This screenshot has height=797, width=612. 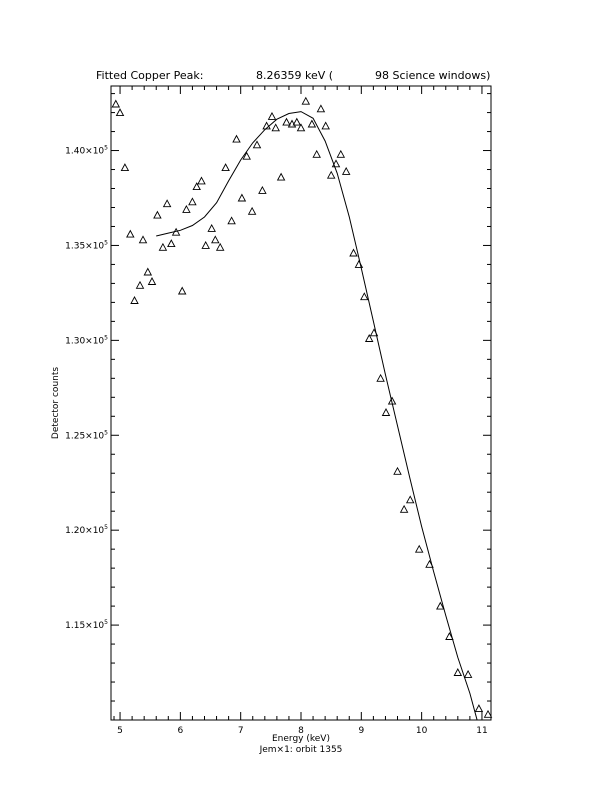 I want to click on x-tick-label: 10, so click(x=422, y=731).